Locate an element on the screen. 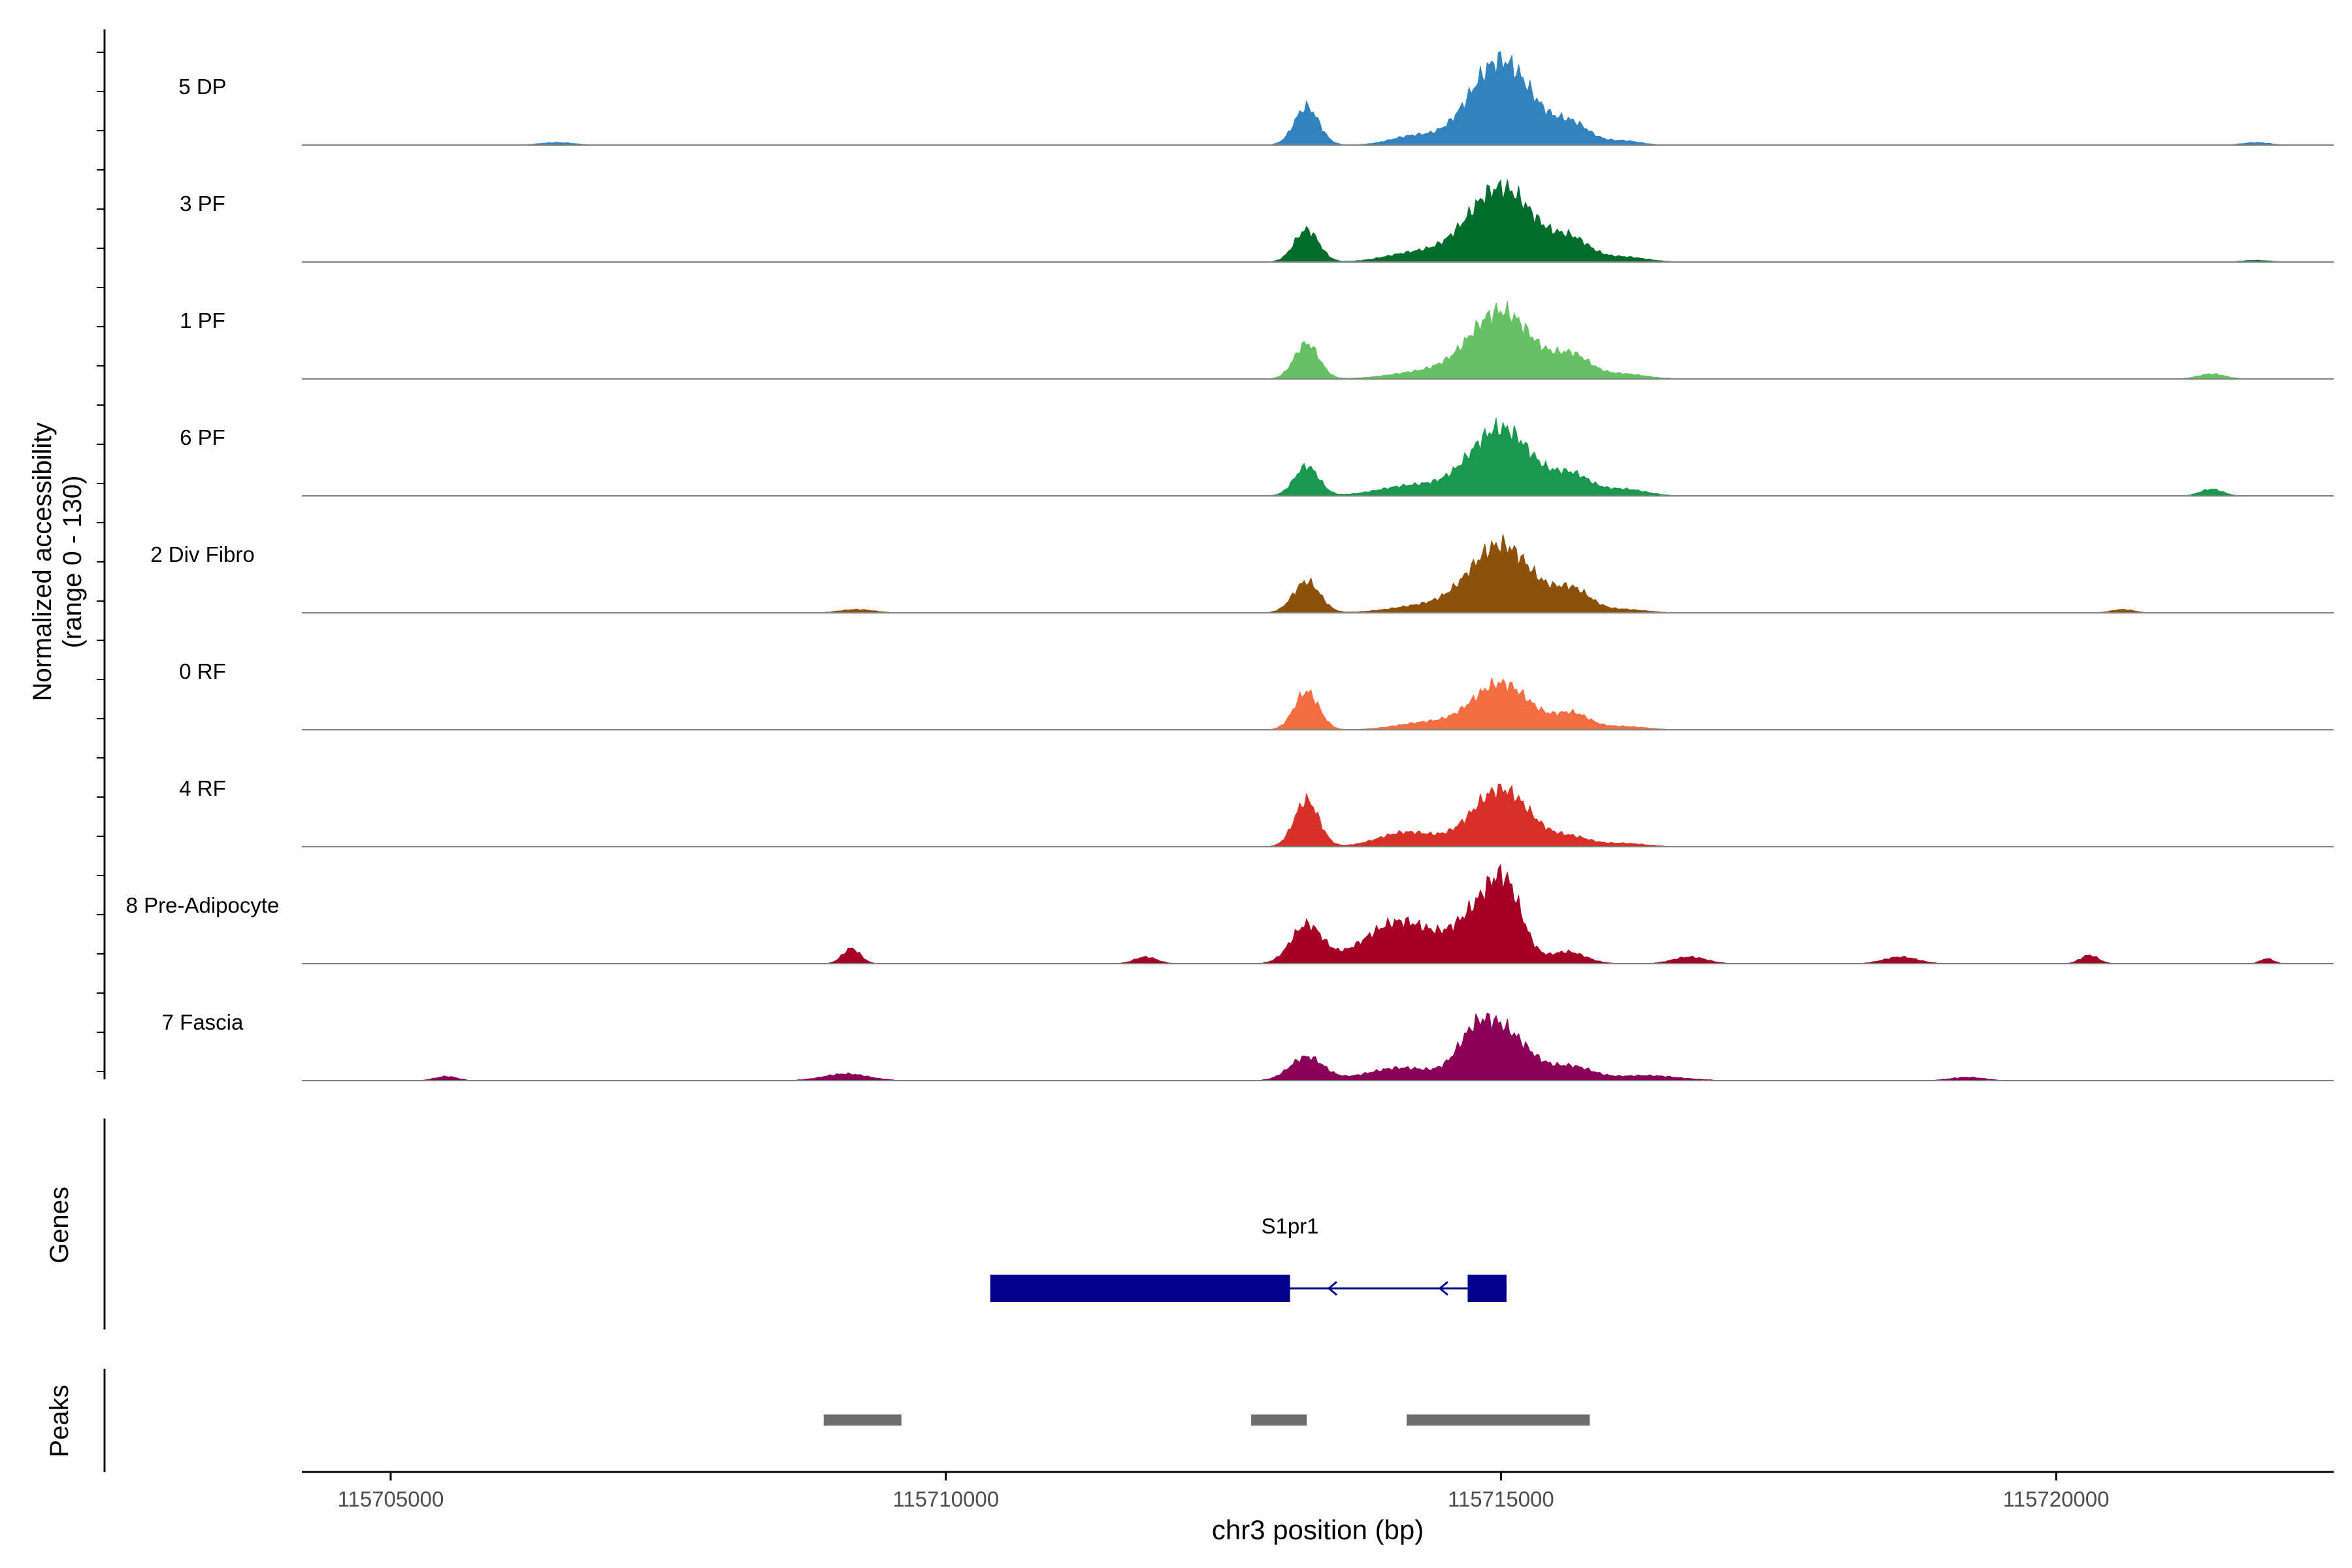  x-tick-label: 115715000 is located at coordinates (1501, 1499).